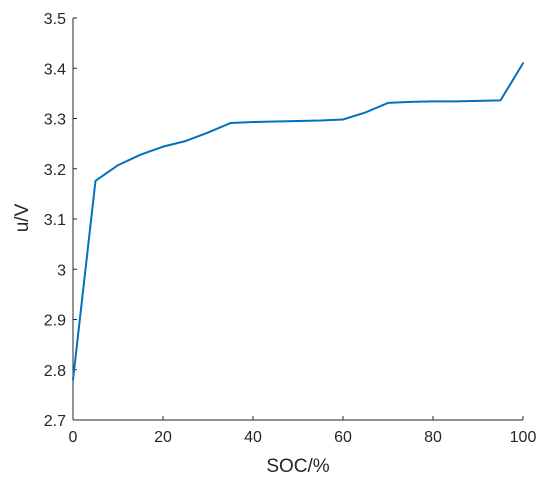 The width and height of the screenshot is (550, 488). What do you see at coordinates (433, 437) in the screenshot?
I see `x-tick-label: 80` at bounding box center [433, 437].